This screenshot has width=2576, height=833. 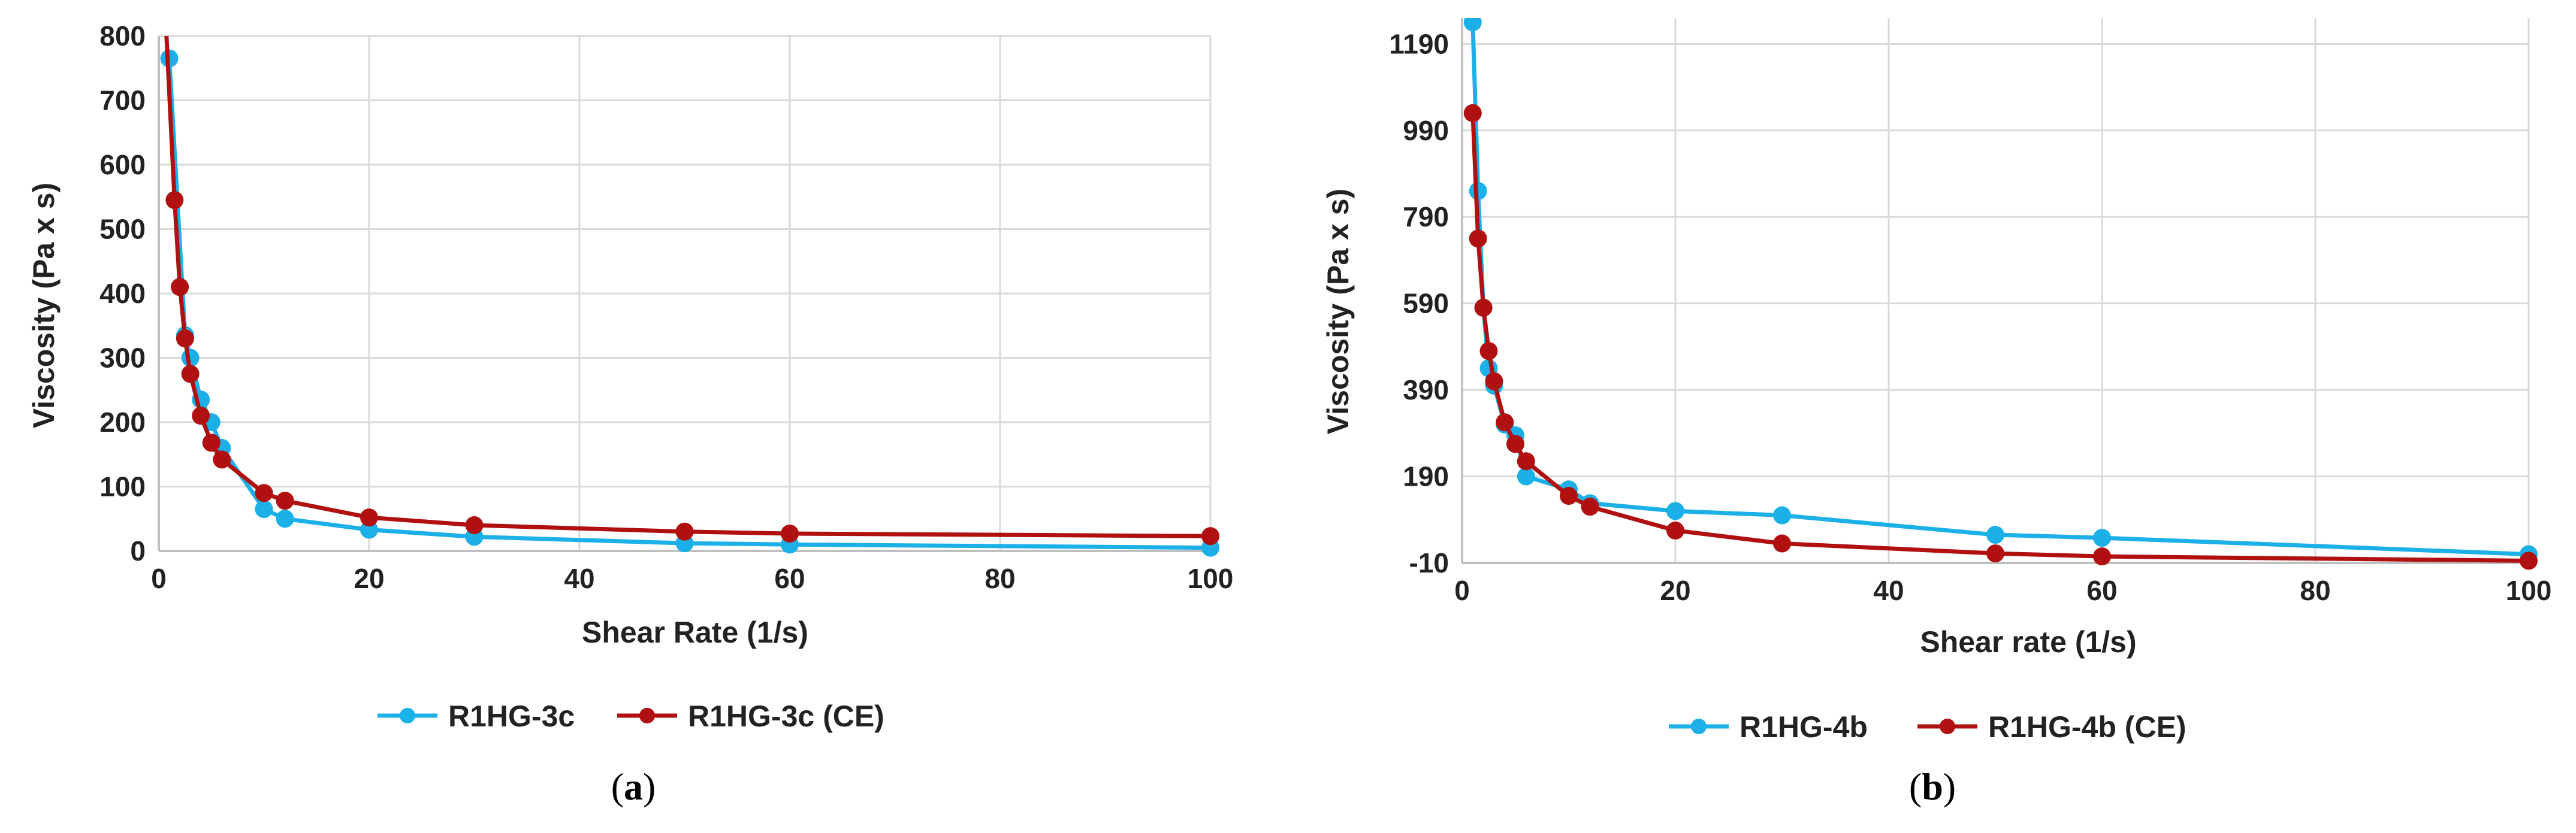 I want to click on chart-b-y-tick-5: 990, so click(x=1426, y=130).